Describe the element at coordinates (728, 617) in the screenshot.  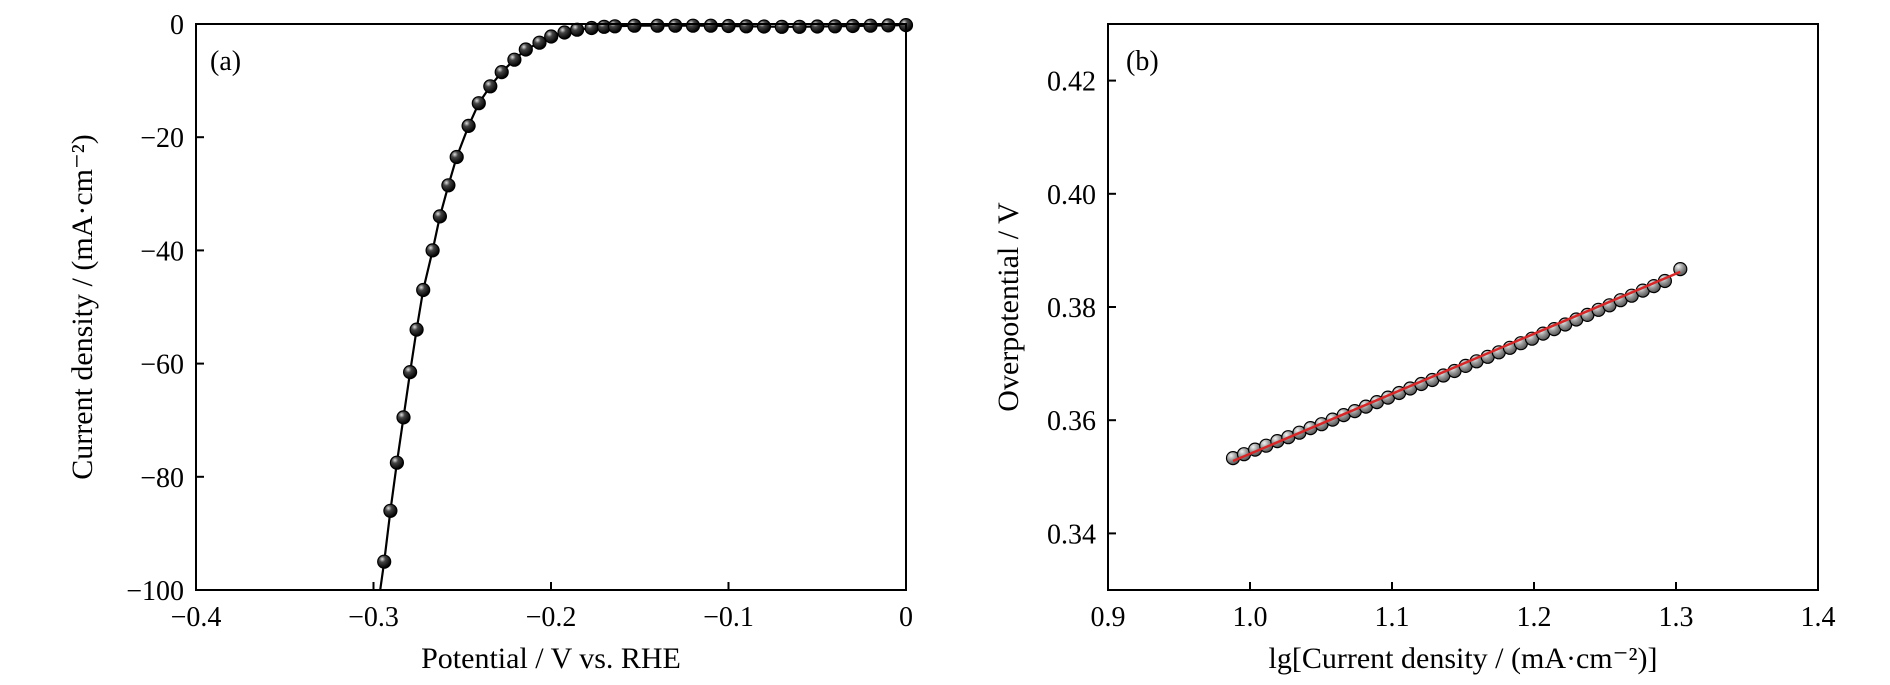
I see `chart-a-xtick-label: −0.1` at that location.